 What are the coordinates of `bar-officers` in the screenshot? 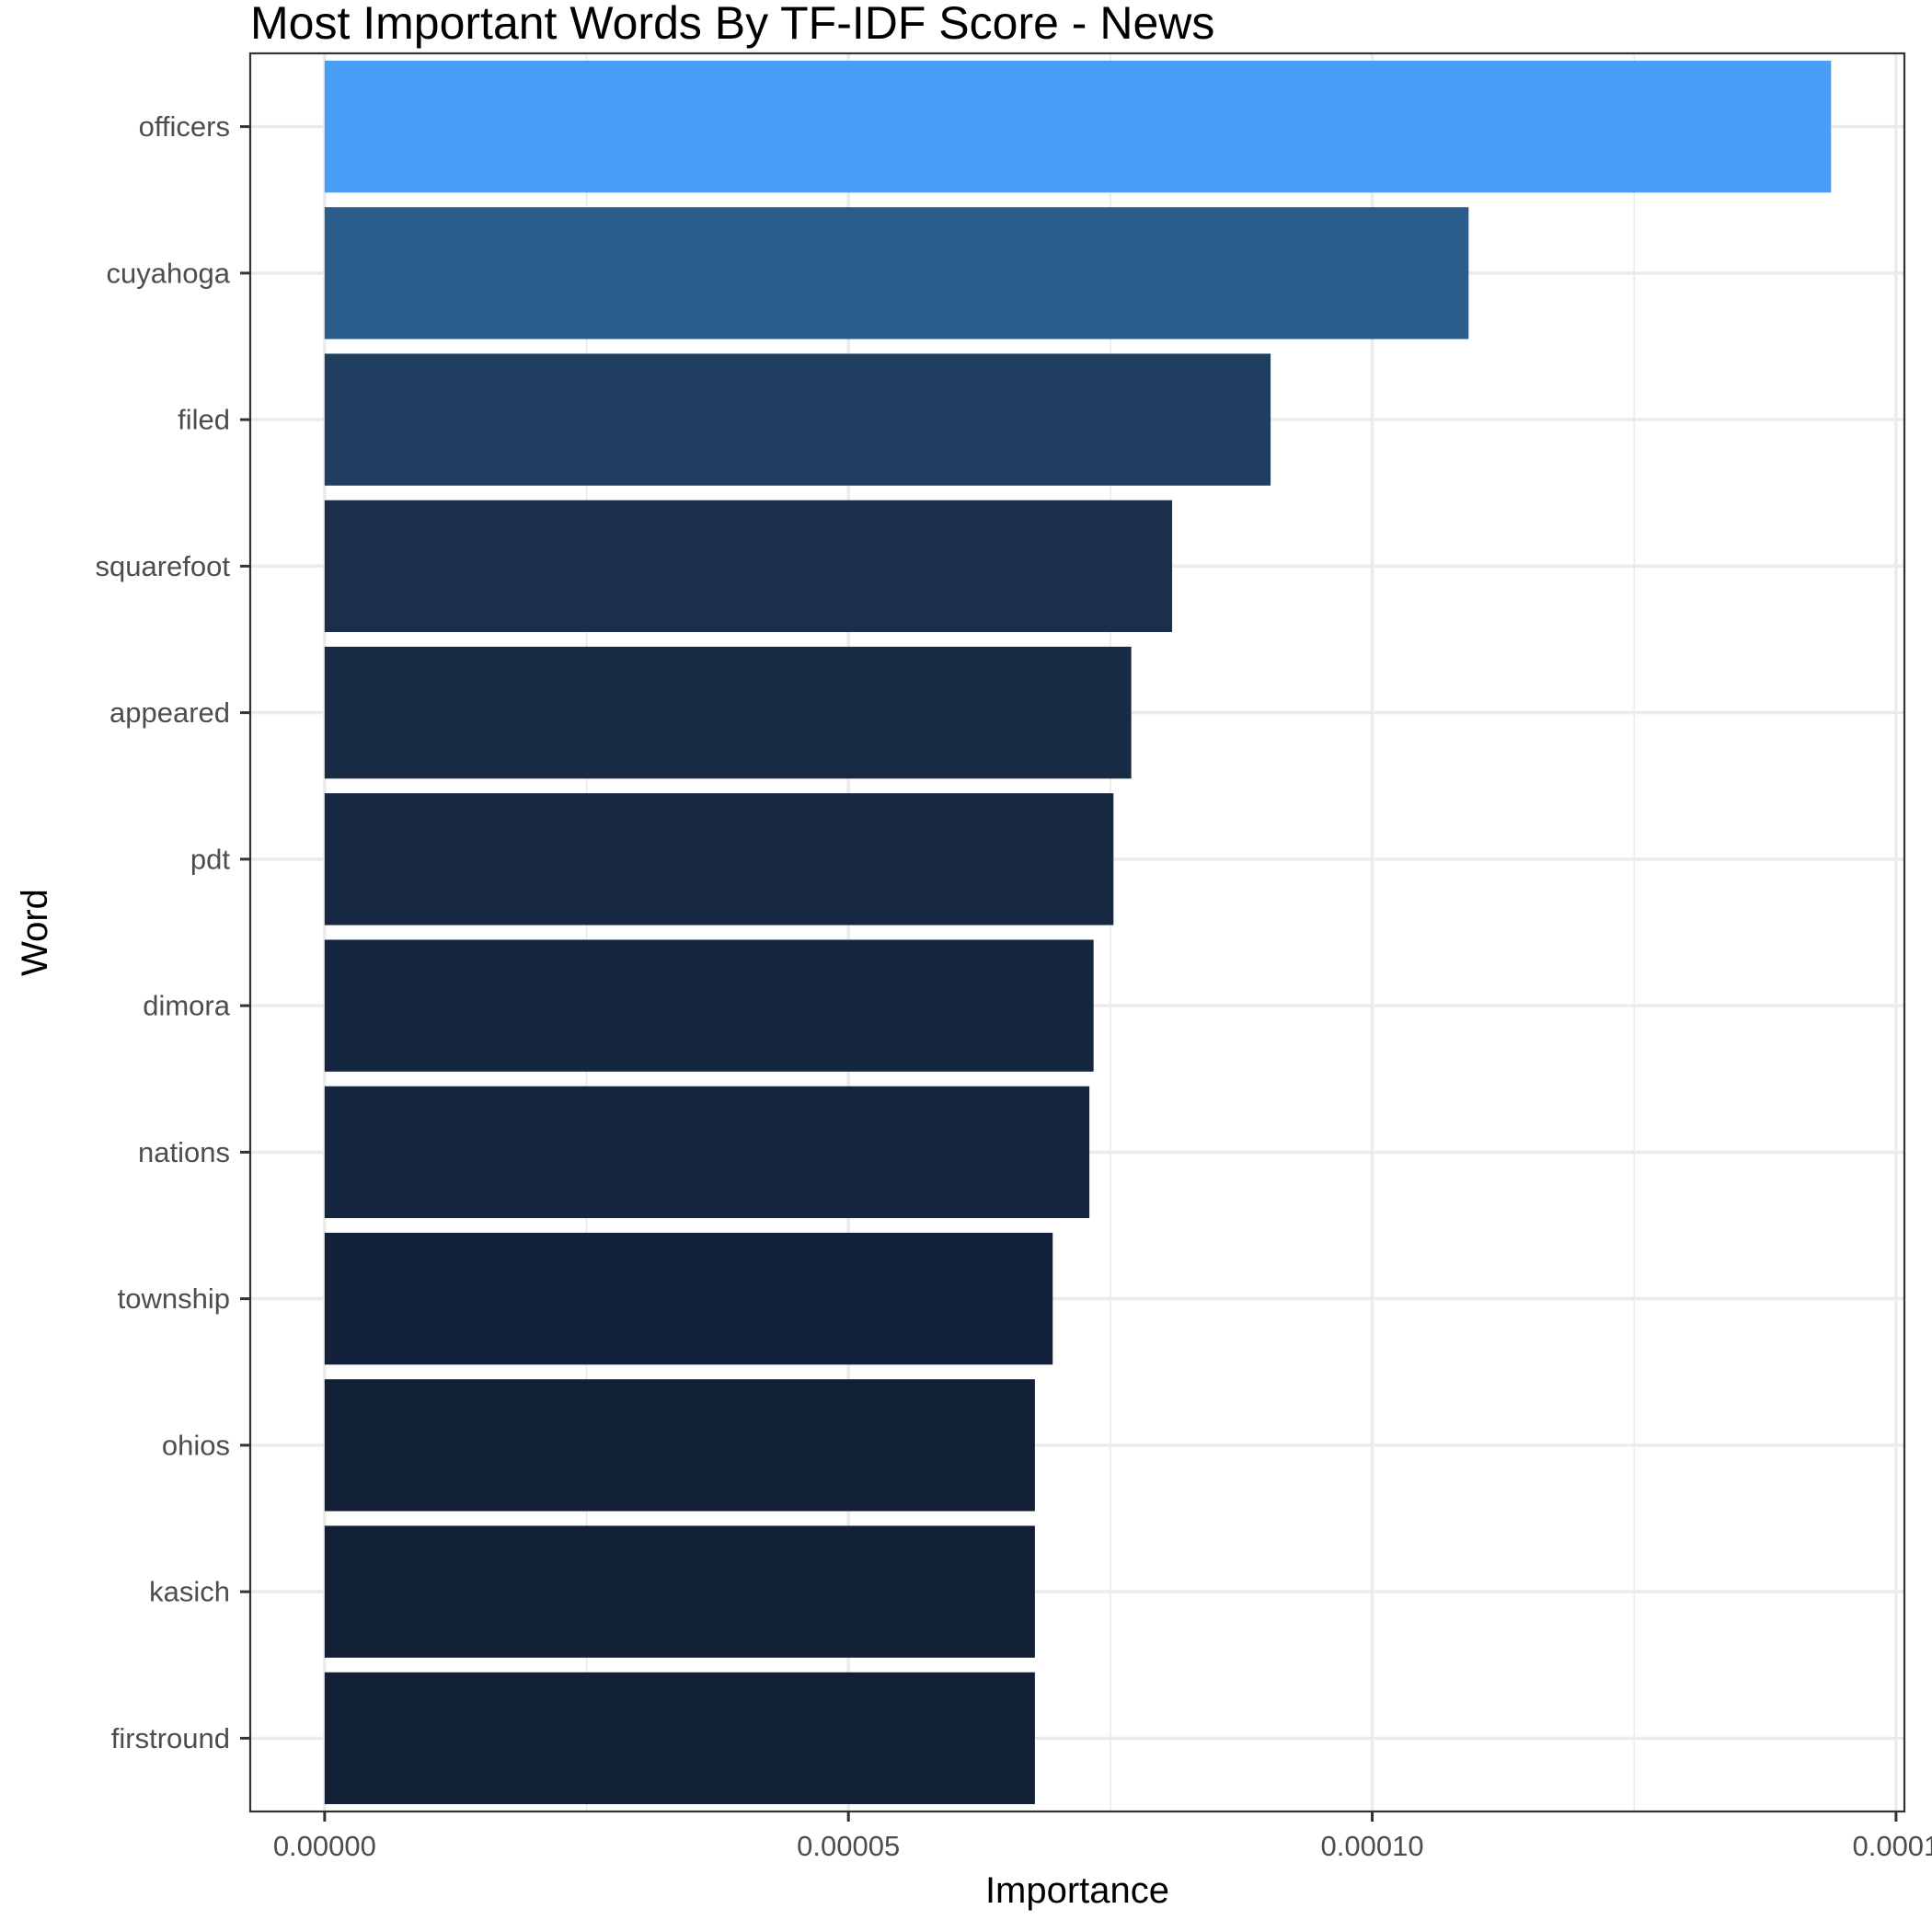 It's located at (1078, 126).